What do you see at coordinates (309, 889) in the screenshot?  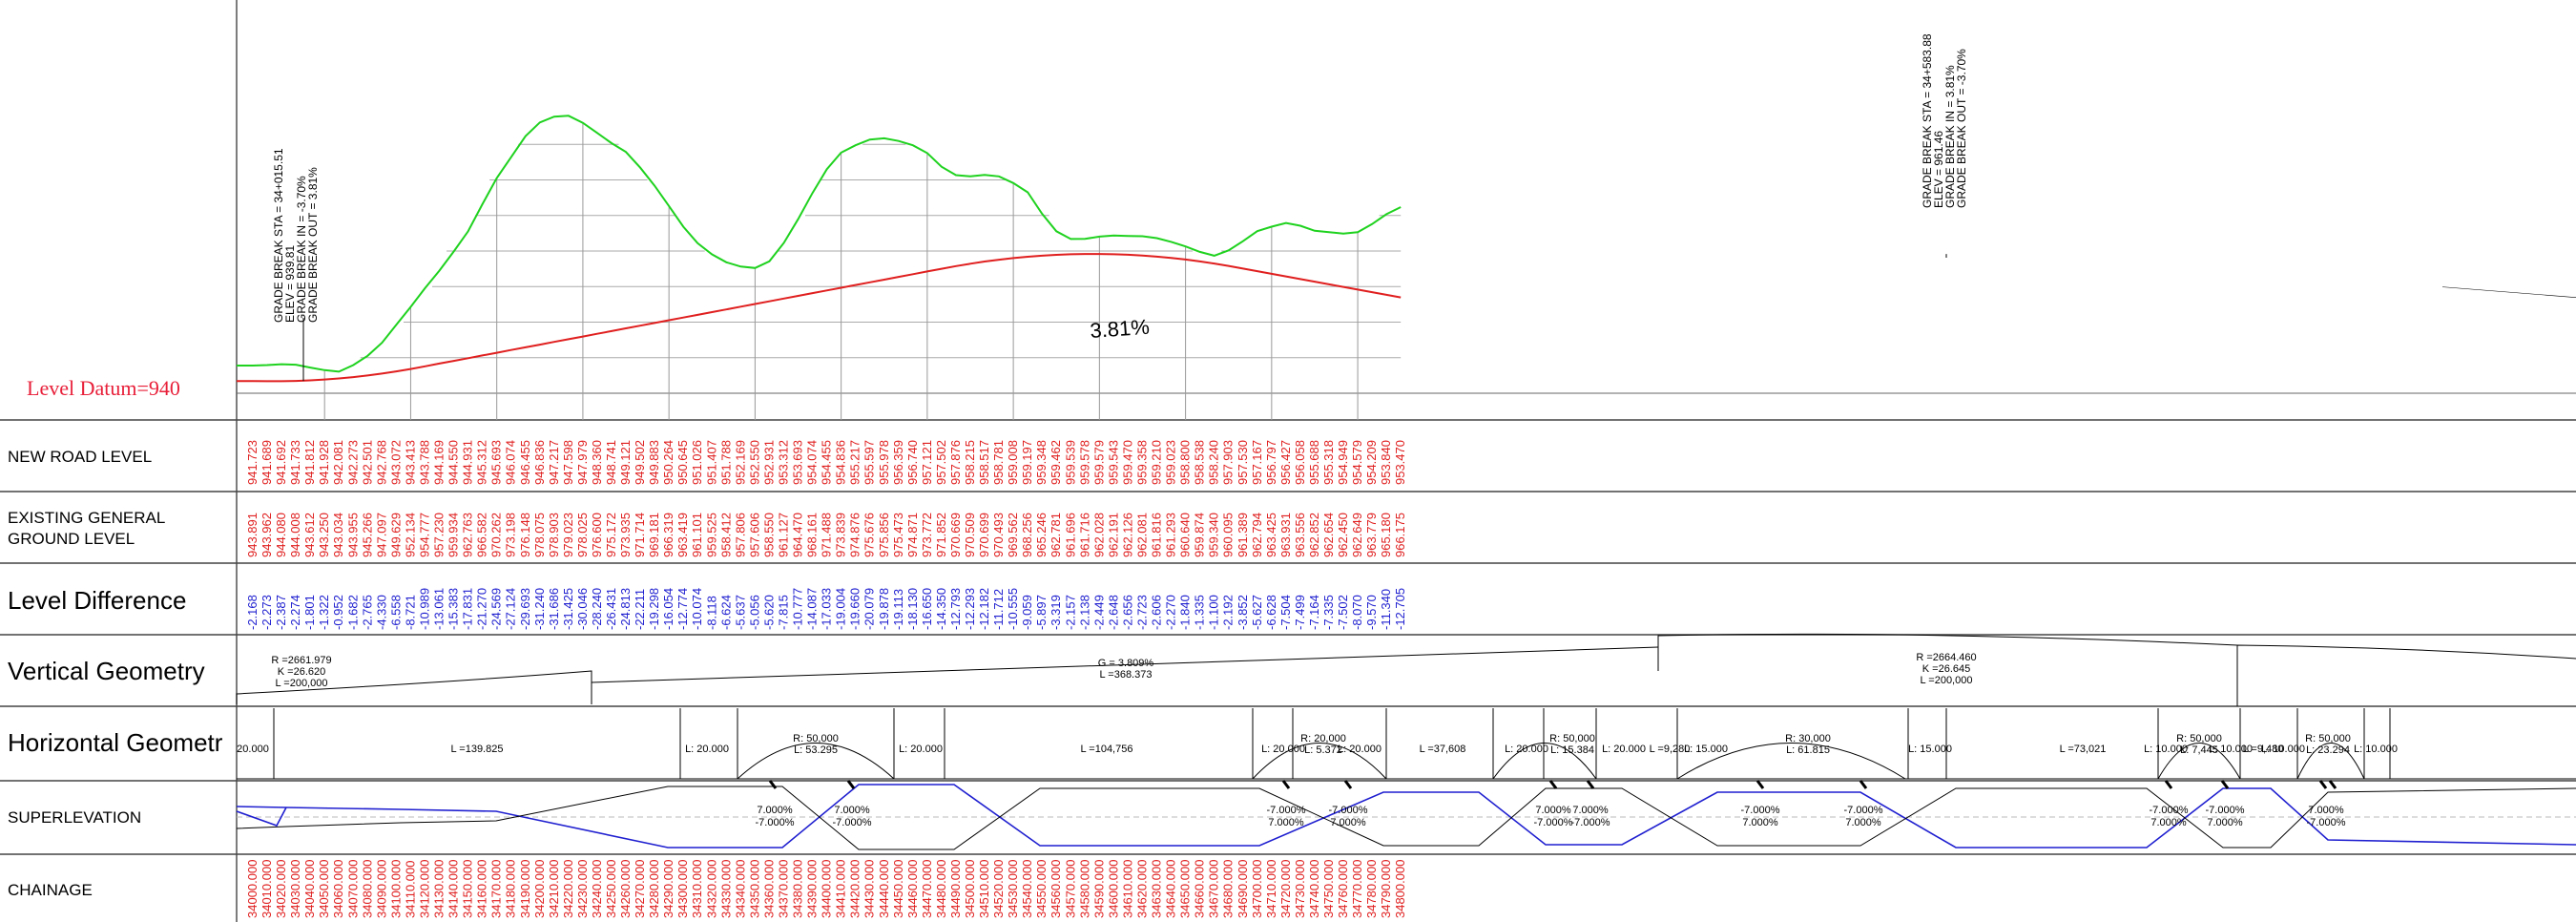 I see `chainage-value: 34040.000` at bounding box center [309, 889].